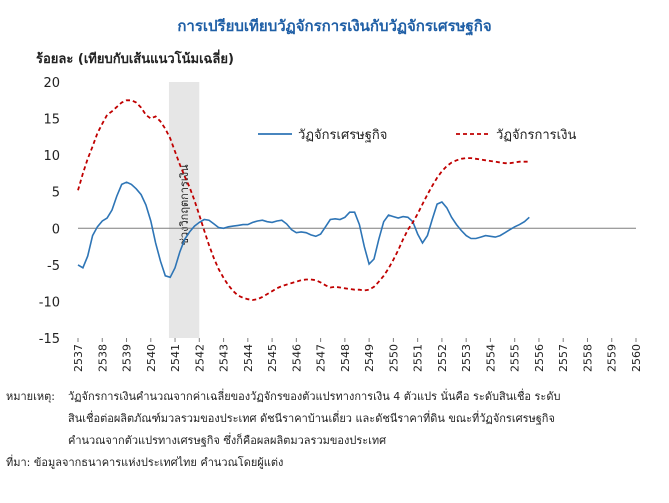 Image resolution: width=669 pixels, height=503 pixels. I want to click on x-tick-label: 2547, so click(321, 358).